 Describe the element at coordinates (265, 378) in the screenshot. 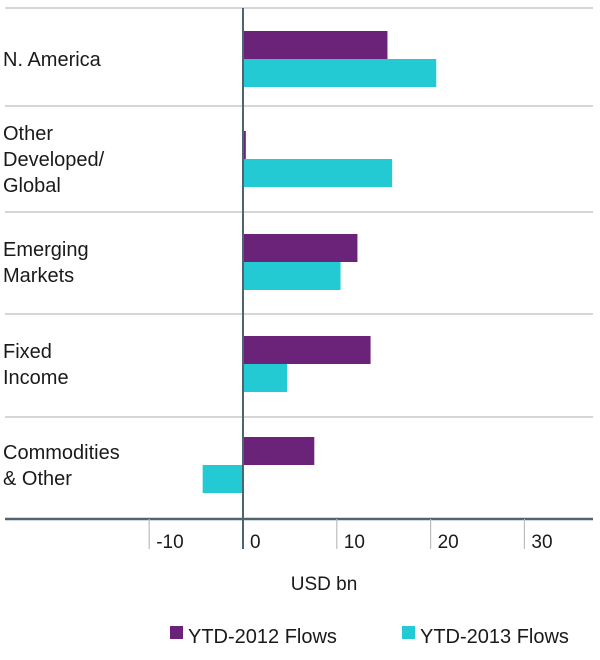

I see `bar-ytd-2013-flows-fixed-income` at that location.